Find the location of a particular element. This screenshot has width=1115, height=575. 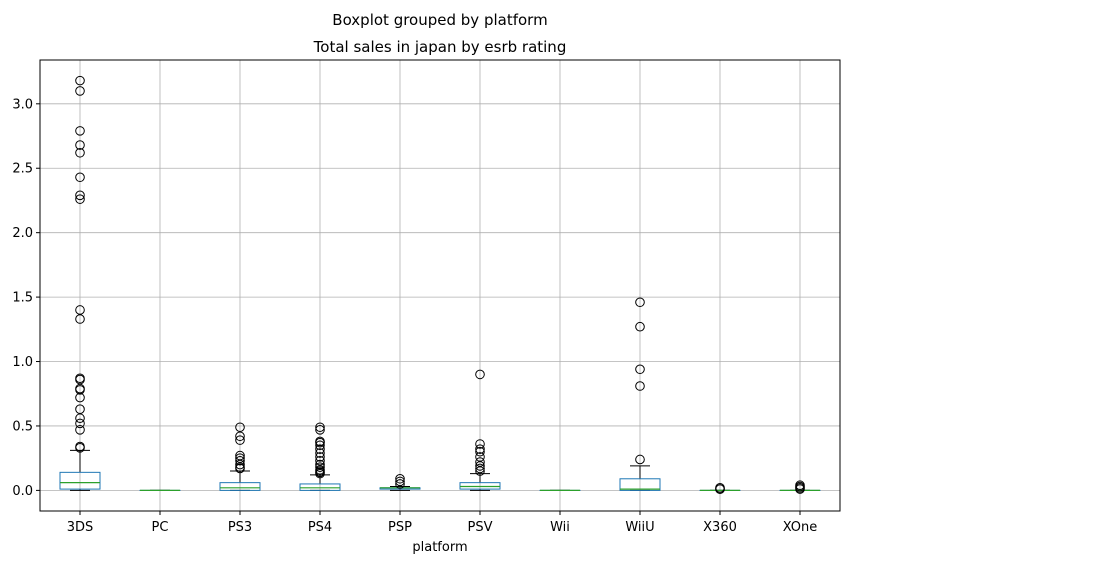

box-3ds is located at coordinates (80, 283).